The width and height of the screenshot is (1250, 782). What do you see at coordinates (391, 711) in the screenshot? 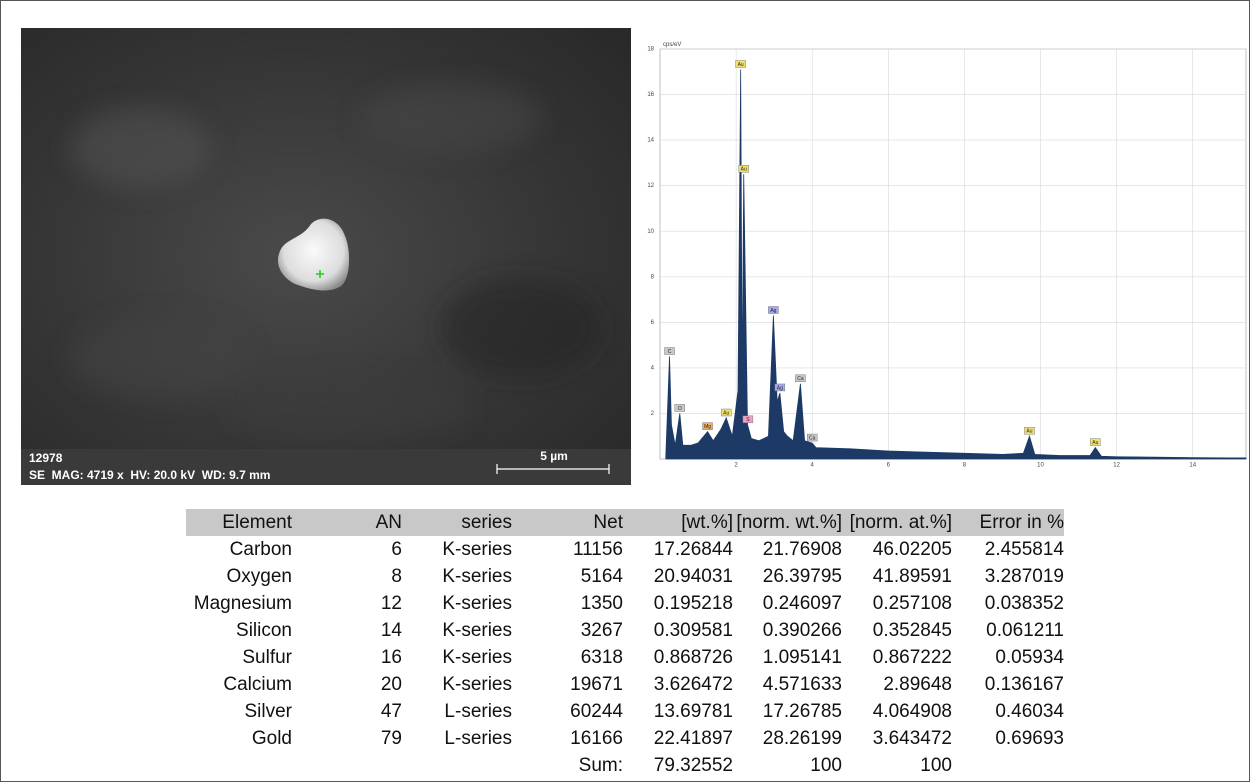
I see `table-cell: 47` at bounding box center [391, 711].